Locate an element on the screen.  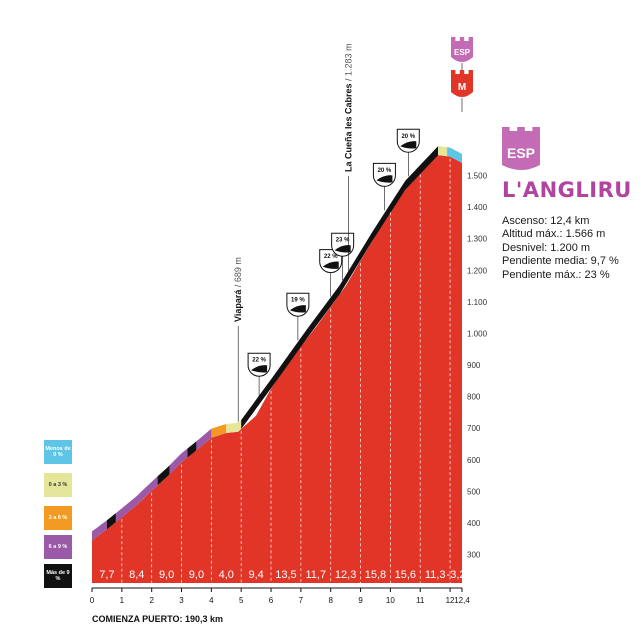
legend-mas9: Más de 9 % is located at coordinates (58, 576).